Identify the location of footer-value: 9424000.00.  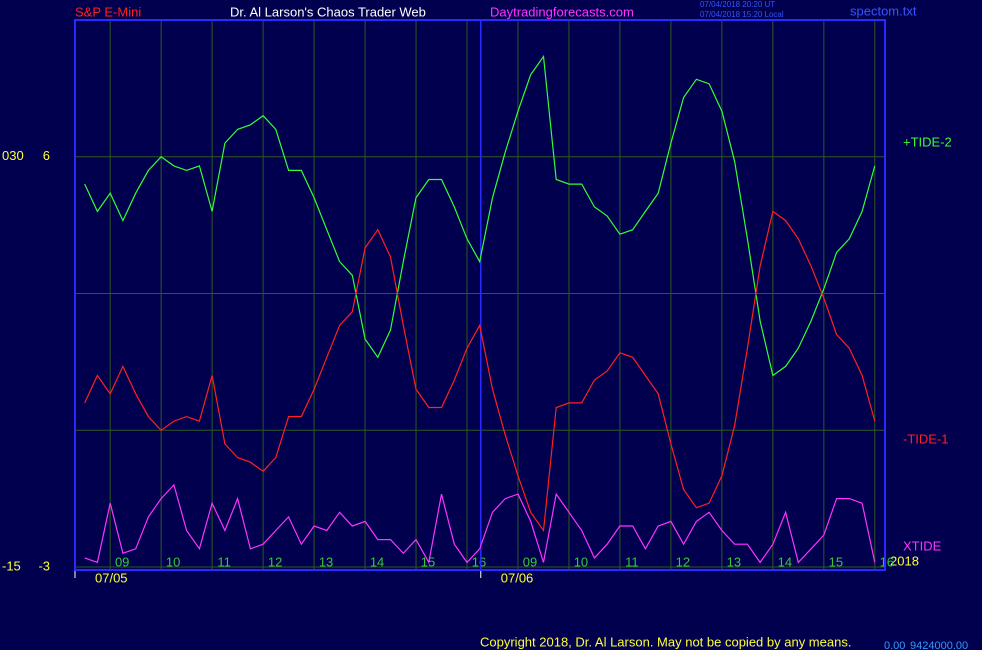
(939, 645).